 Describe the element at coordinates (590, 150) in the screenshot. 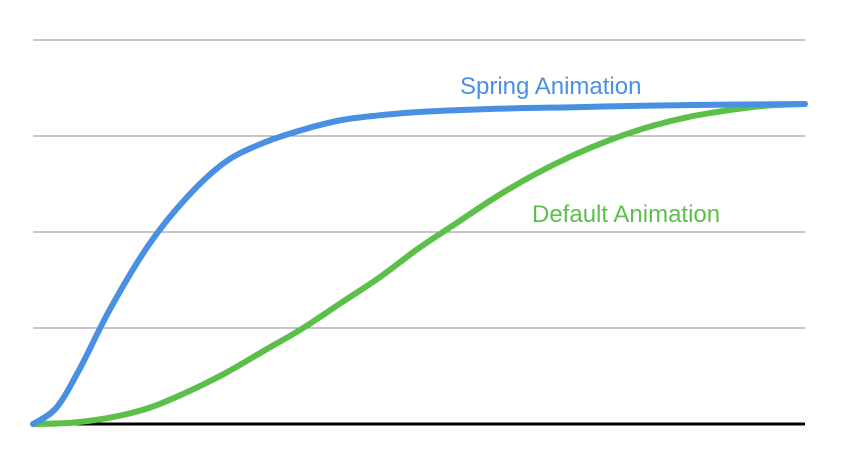

I see `series-labels: Spring Animation Default Animation` at that location.